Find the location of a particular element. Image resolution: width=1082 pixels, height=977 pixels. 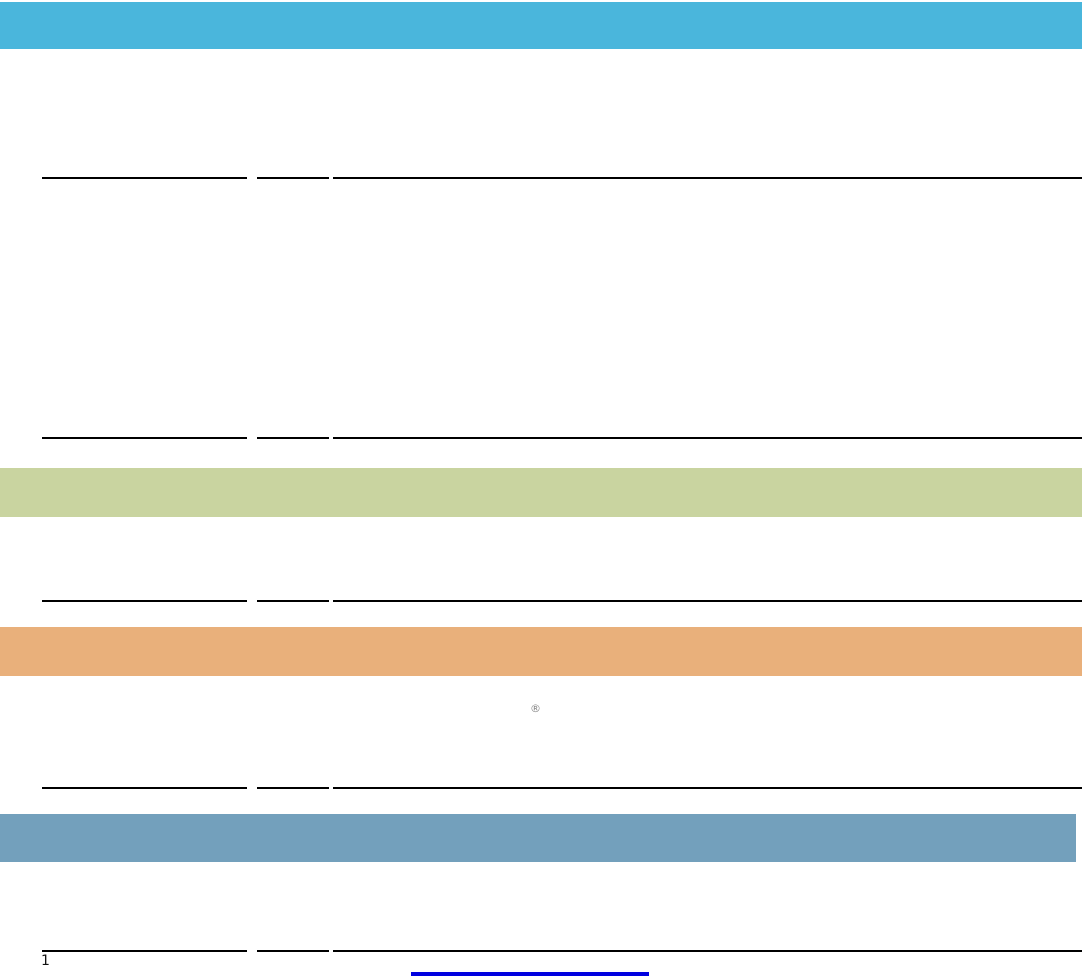

table-2-header-rule is located at coordinates (562, 601).